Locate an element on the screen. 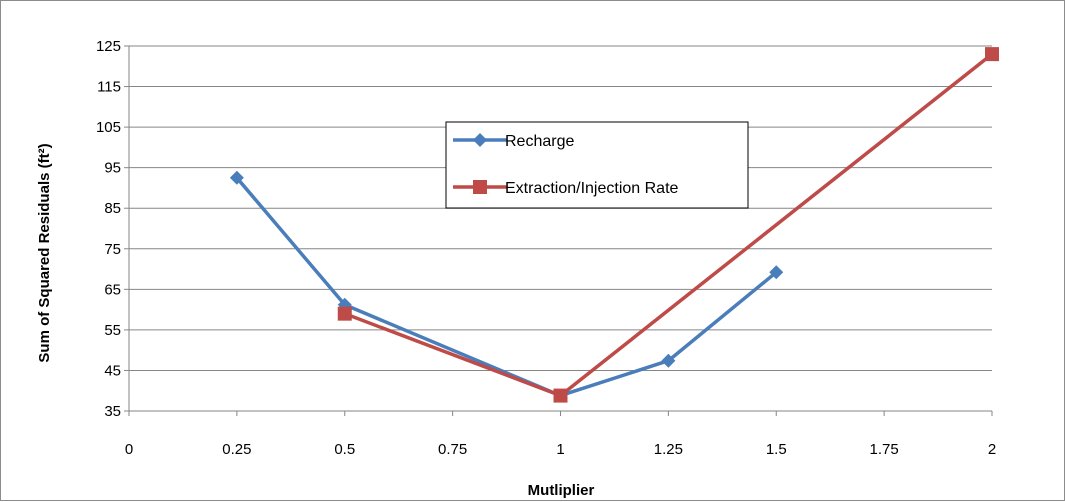  y-tick-label: 115 is located at coordinates (109, 87).